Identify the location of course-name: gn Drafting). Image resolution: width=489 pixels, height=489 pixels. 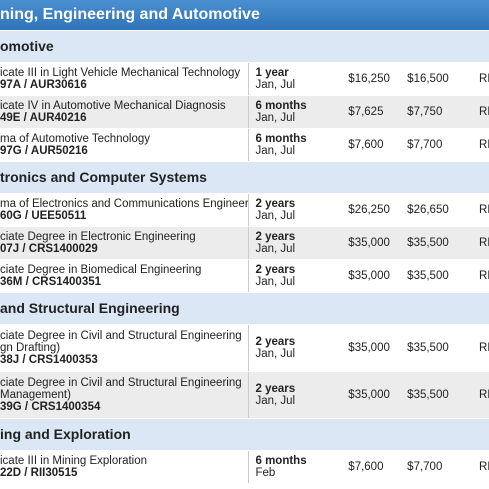
(30, 348).